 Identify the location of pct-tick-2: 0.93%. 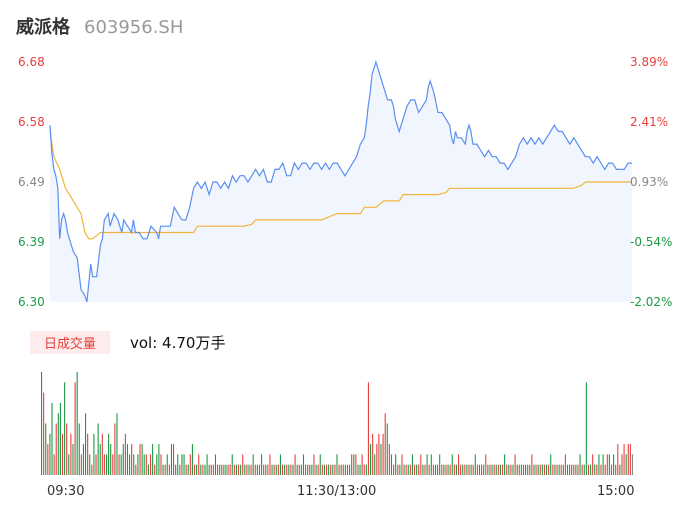
(649, 182).